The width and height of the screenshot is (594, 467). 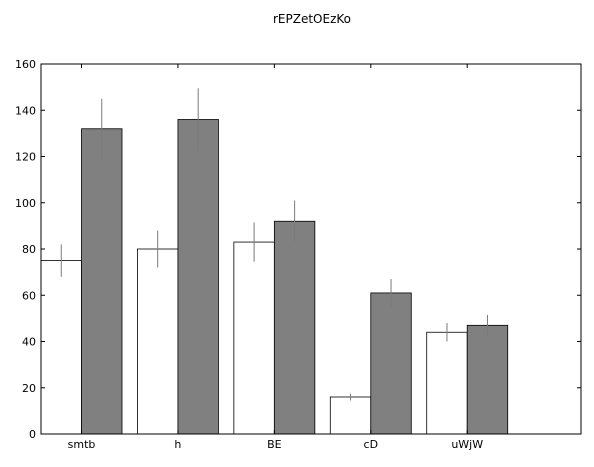 What do you see at coordinates (371, 444) in the screenshot?
I see `x-tick-label: cD` at bounding box center [371, 444].